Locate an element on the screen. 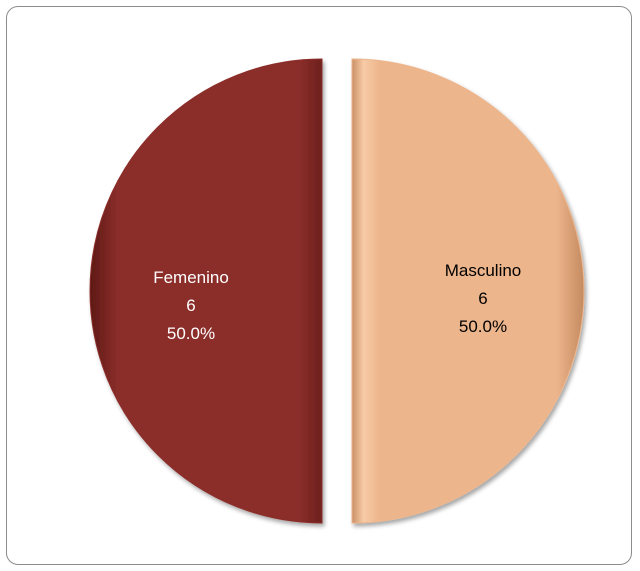 This screenshot has width=640, height=571. data-label-category: Femenino is located at coordinates (191, 277).